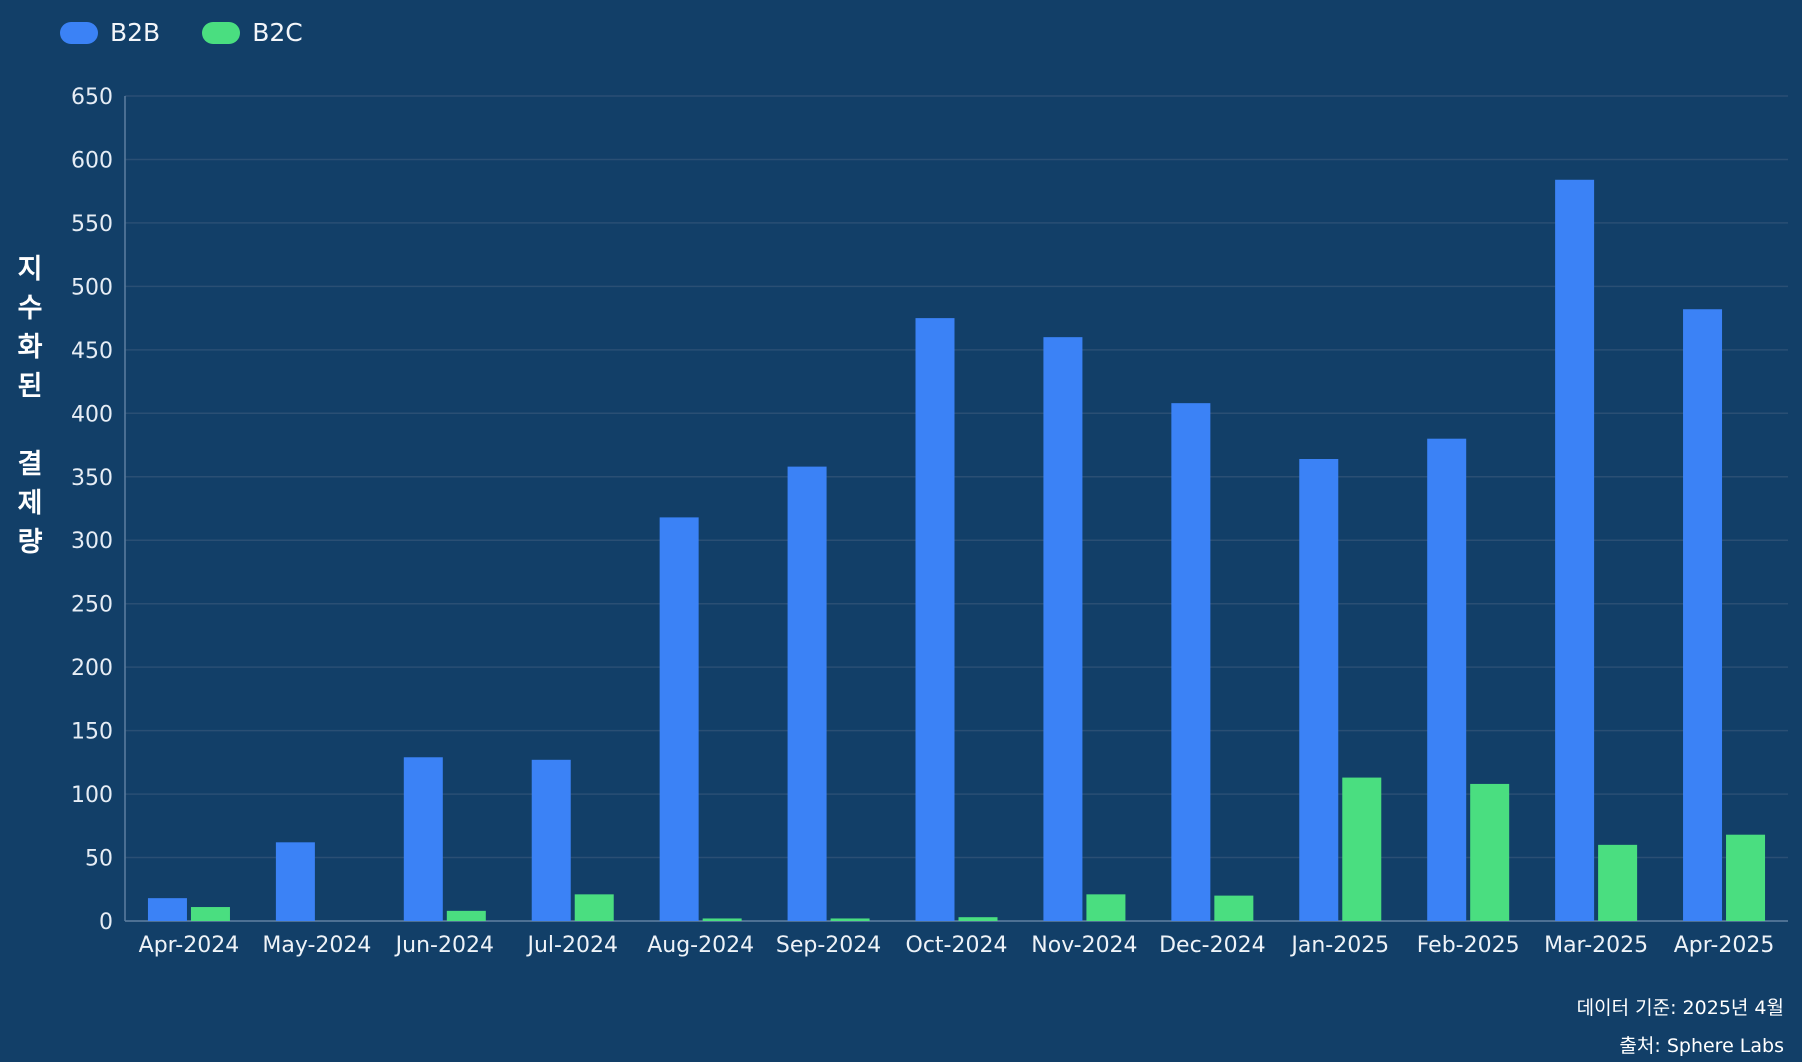 Image resolution: width=1802 pixels, height=1062 pixels. I want to click on y-tick-label: 0, so click(106, 922).